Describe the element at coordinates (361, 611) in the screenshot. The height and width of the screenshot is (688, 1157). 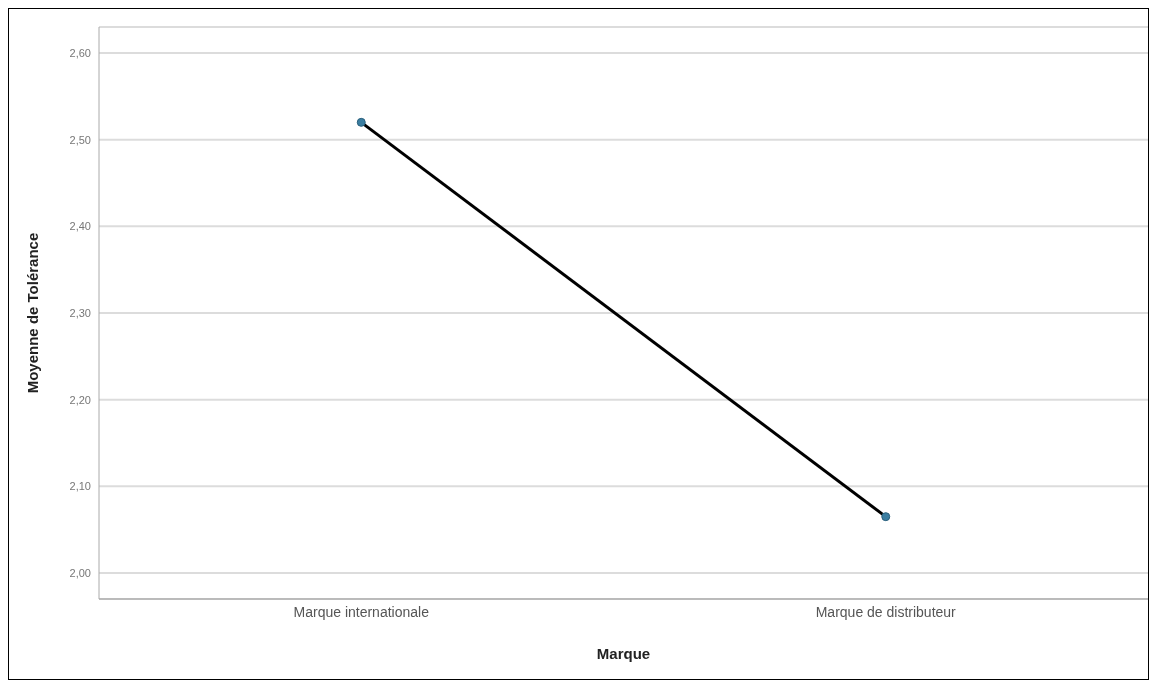
I see `x-tick-label: Marque internationale` at that location.